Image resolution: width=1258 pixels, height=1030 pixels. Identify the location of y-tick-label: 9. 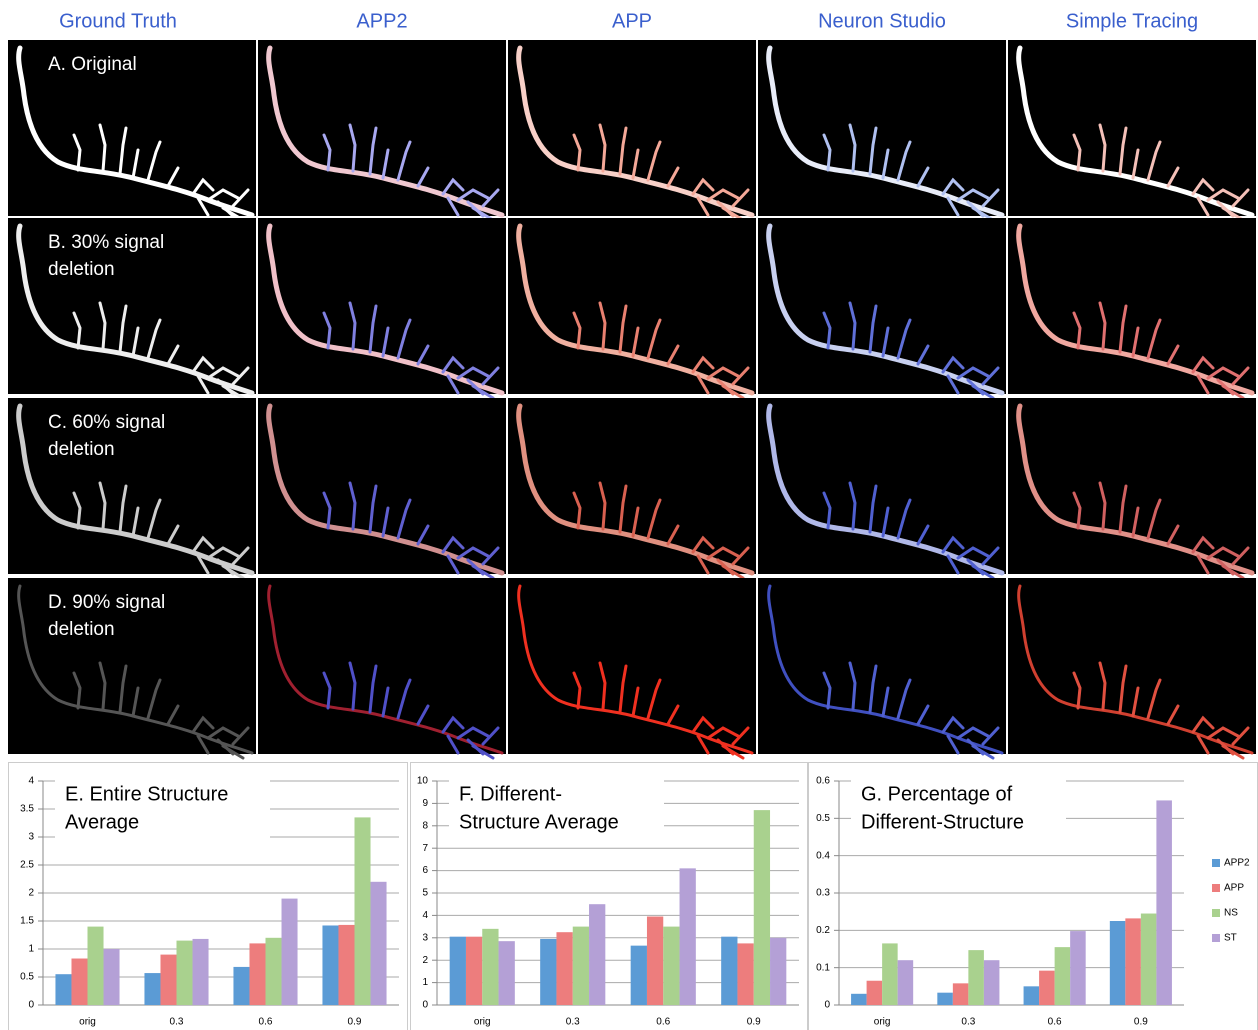
(425, 803).